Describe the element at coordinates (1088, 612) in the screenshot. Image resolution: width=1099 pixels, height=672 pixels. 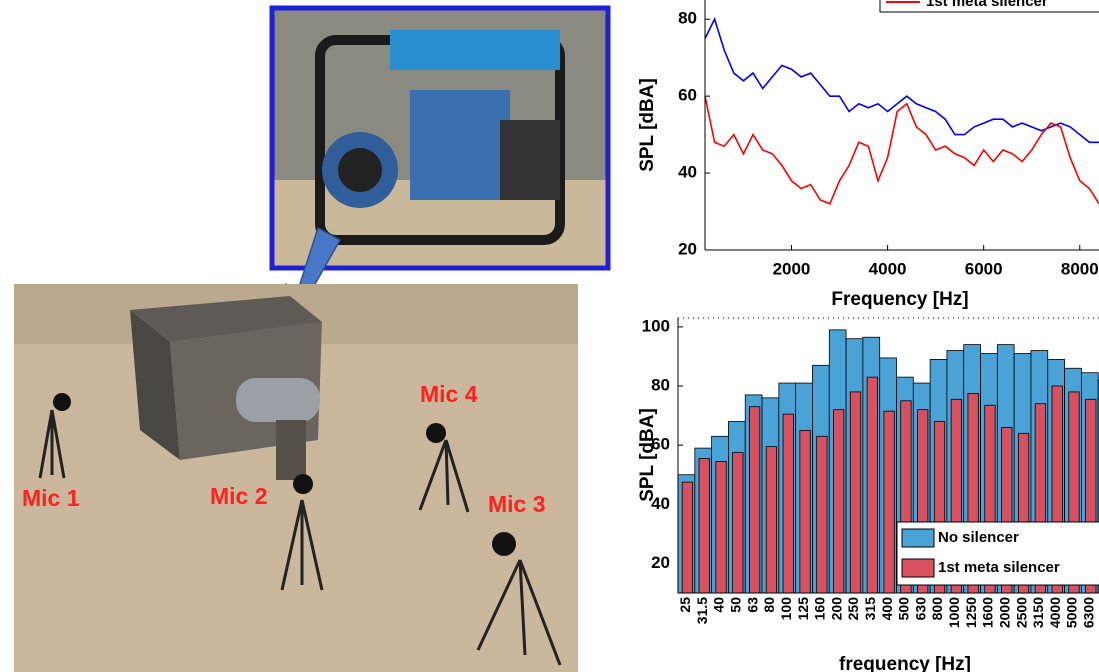
I see `x-tick-label: 6300` at that location.